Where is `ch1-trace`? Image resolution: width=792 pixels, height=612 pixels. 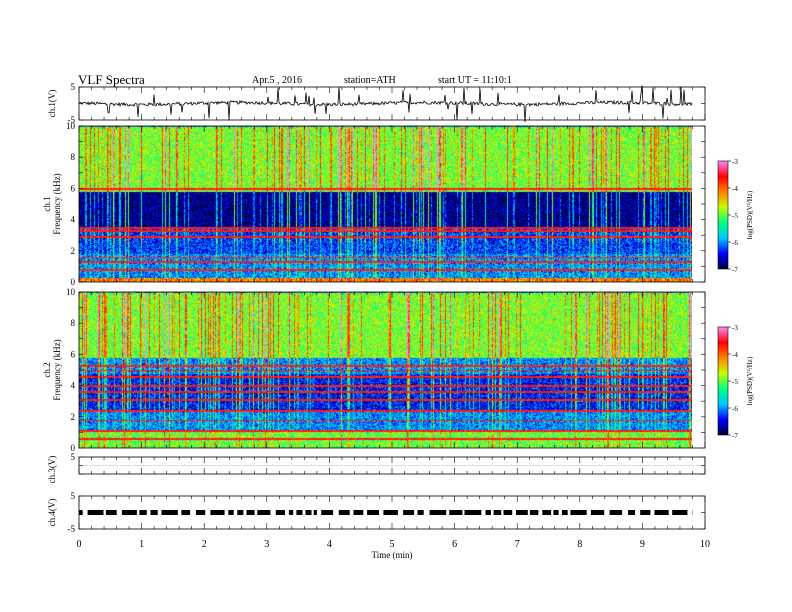 ch1-trace is located at coordinates (385, 104).